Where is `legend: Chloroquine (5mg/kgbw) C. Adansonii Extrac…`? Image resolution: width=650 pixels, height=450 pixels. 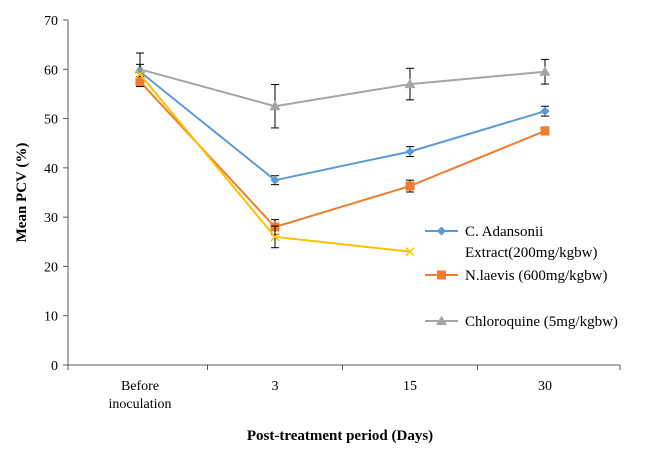 legend: Chloroquine (5mg/kgbw) C. Adansonii Extrac… is located at coordinates (521, 277).